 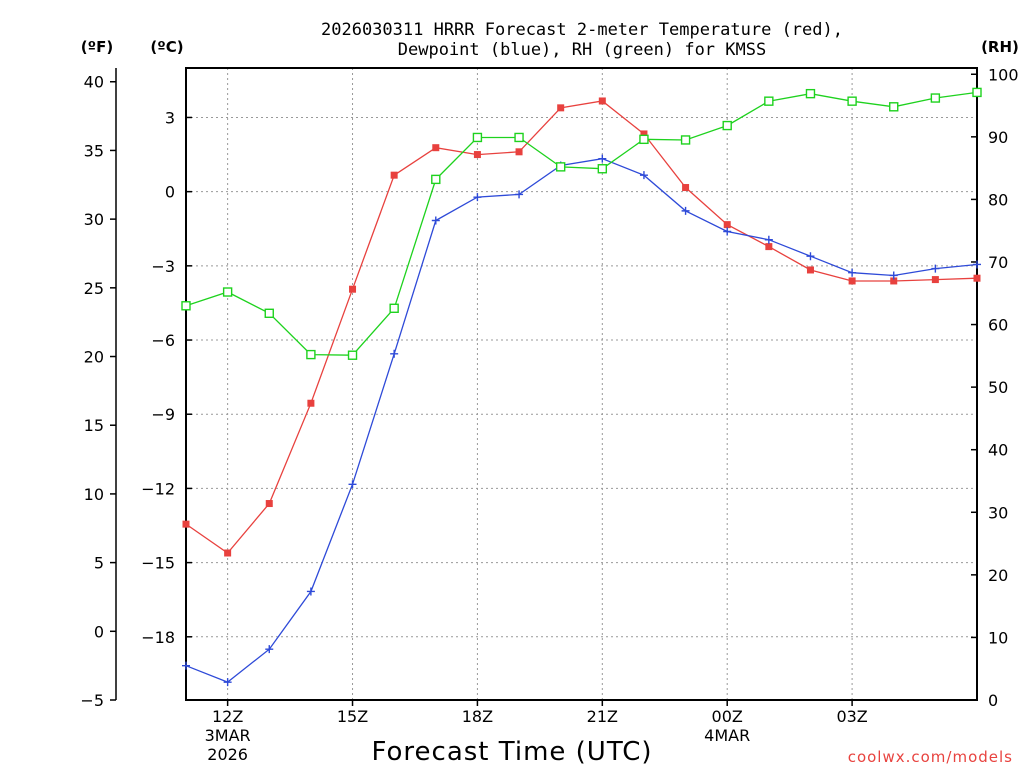 I want to click on rh-unit-label: (RH), so click(x=1000, y=47).